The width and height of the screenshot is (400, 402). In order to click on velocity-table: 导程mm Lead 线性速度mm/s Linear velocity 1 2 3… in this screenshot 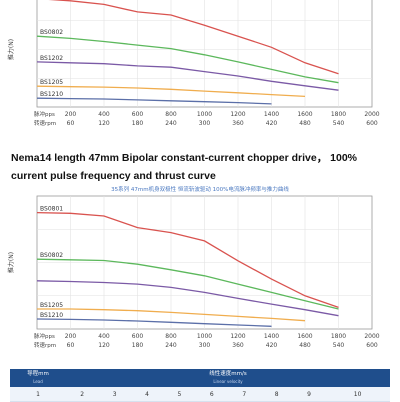, I will do `click(200, 385)`.